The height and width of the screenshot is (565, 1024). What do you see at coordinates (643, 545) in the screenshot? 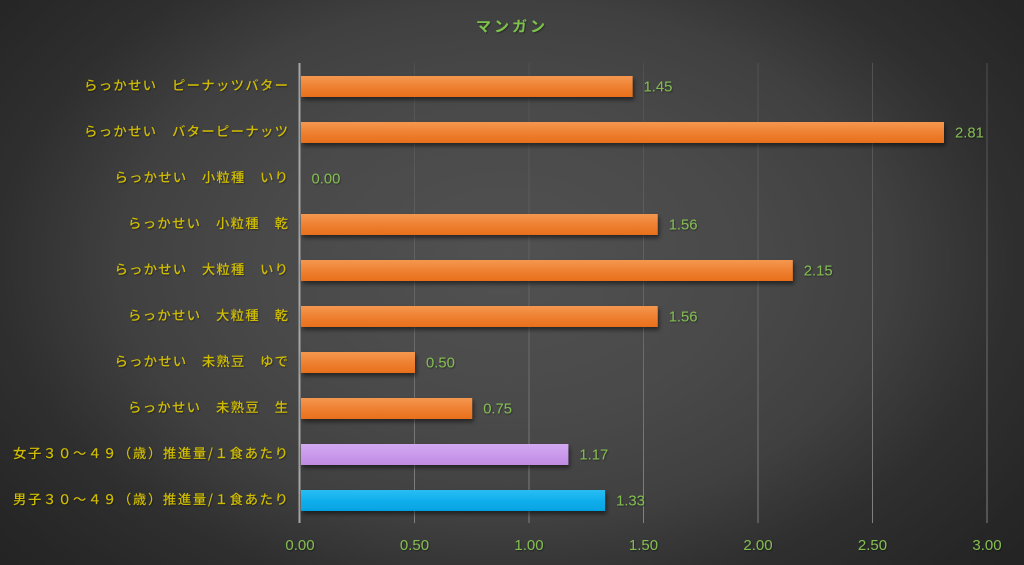
I see `svg-text: 1.50` at bounding box center [643, 545].